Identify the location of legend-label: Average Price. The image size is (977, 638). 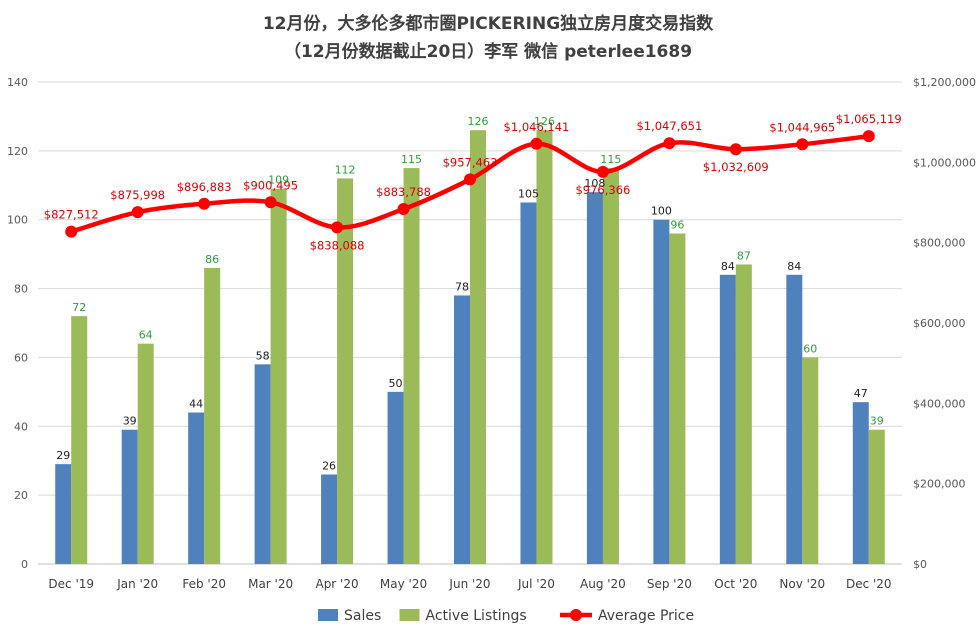
(646, 616).